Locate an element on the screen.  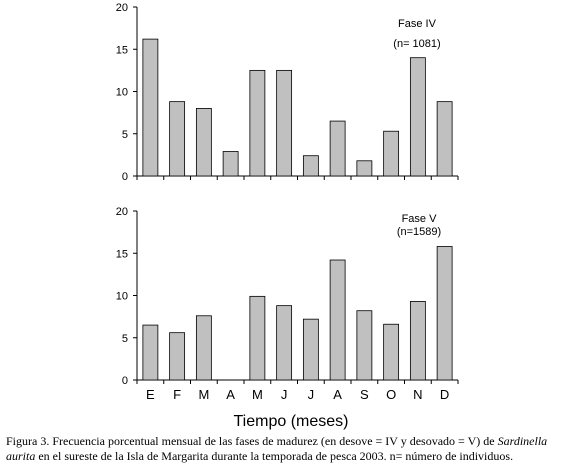
panel-title: Fase IV is located at coordinates (417, 24).